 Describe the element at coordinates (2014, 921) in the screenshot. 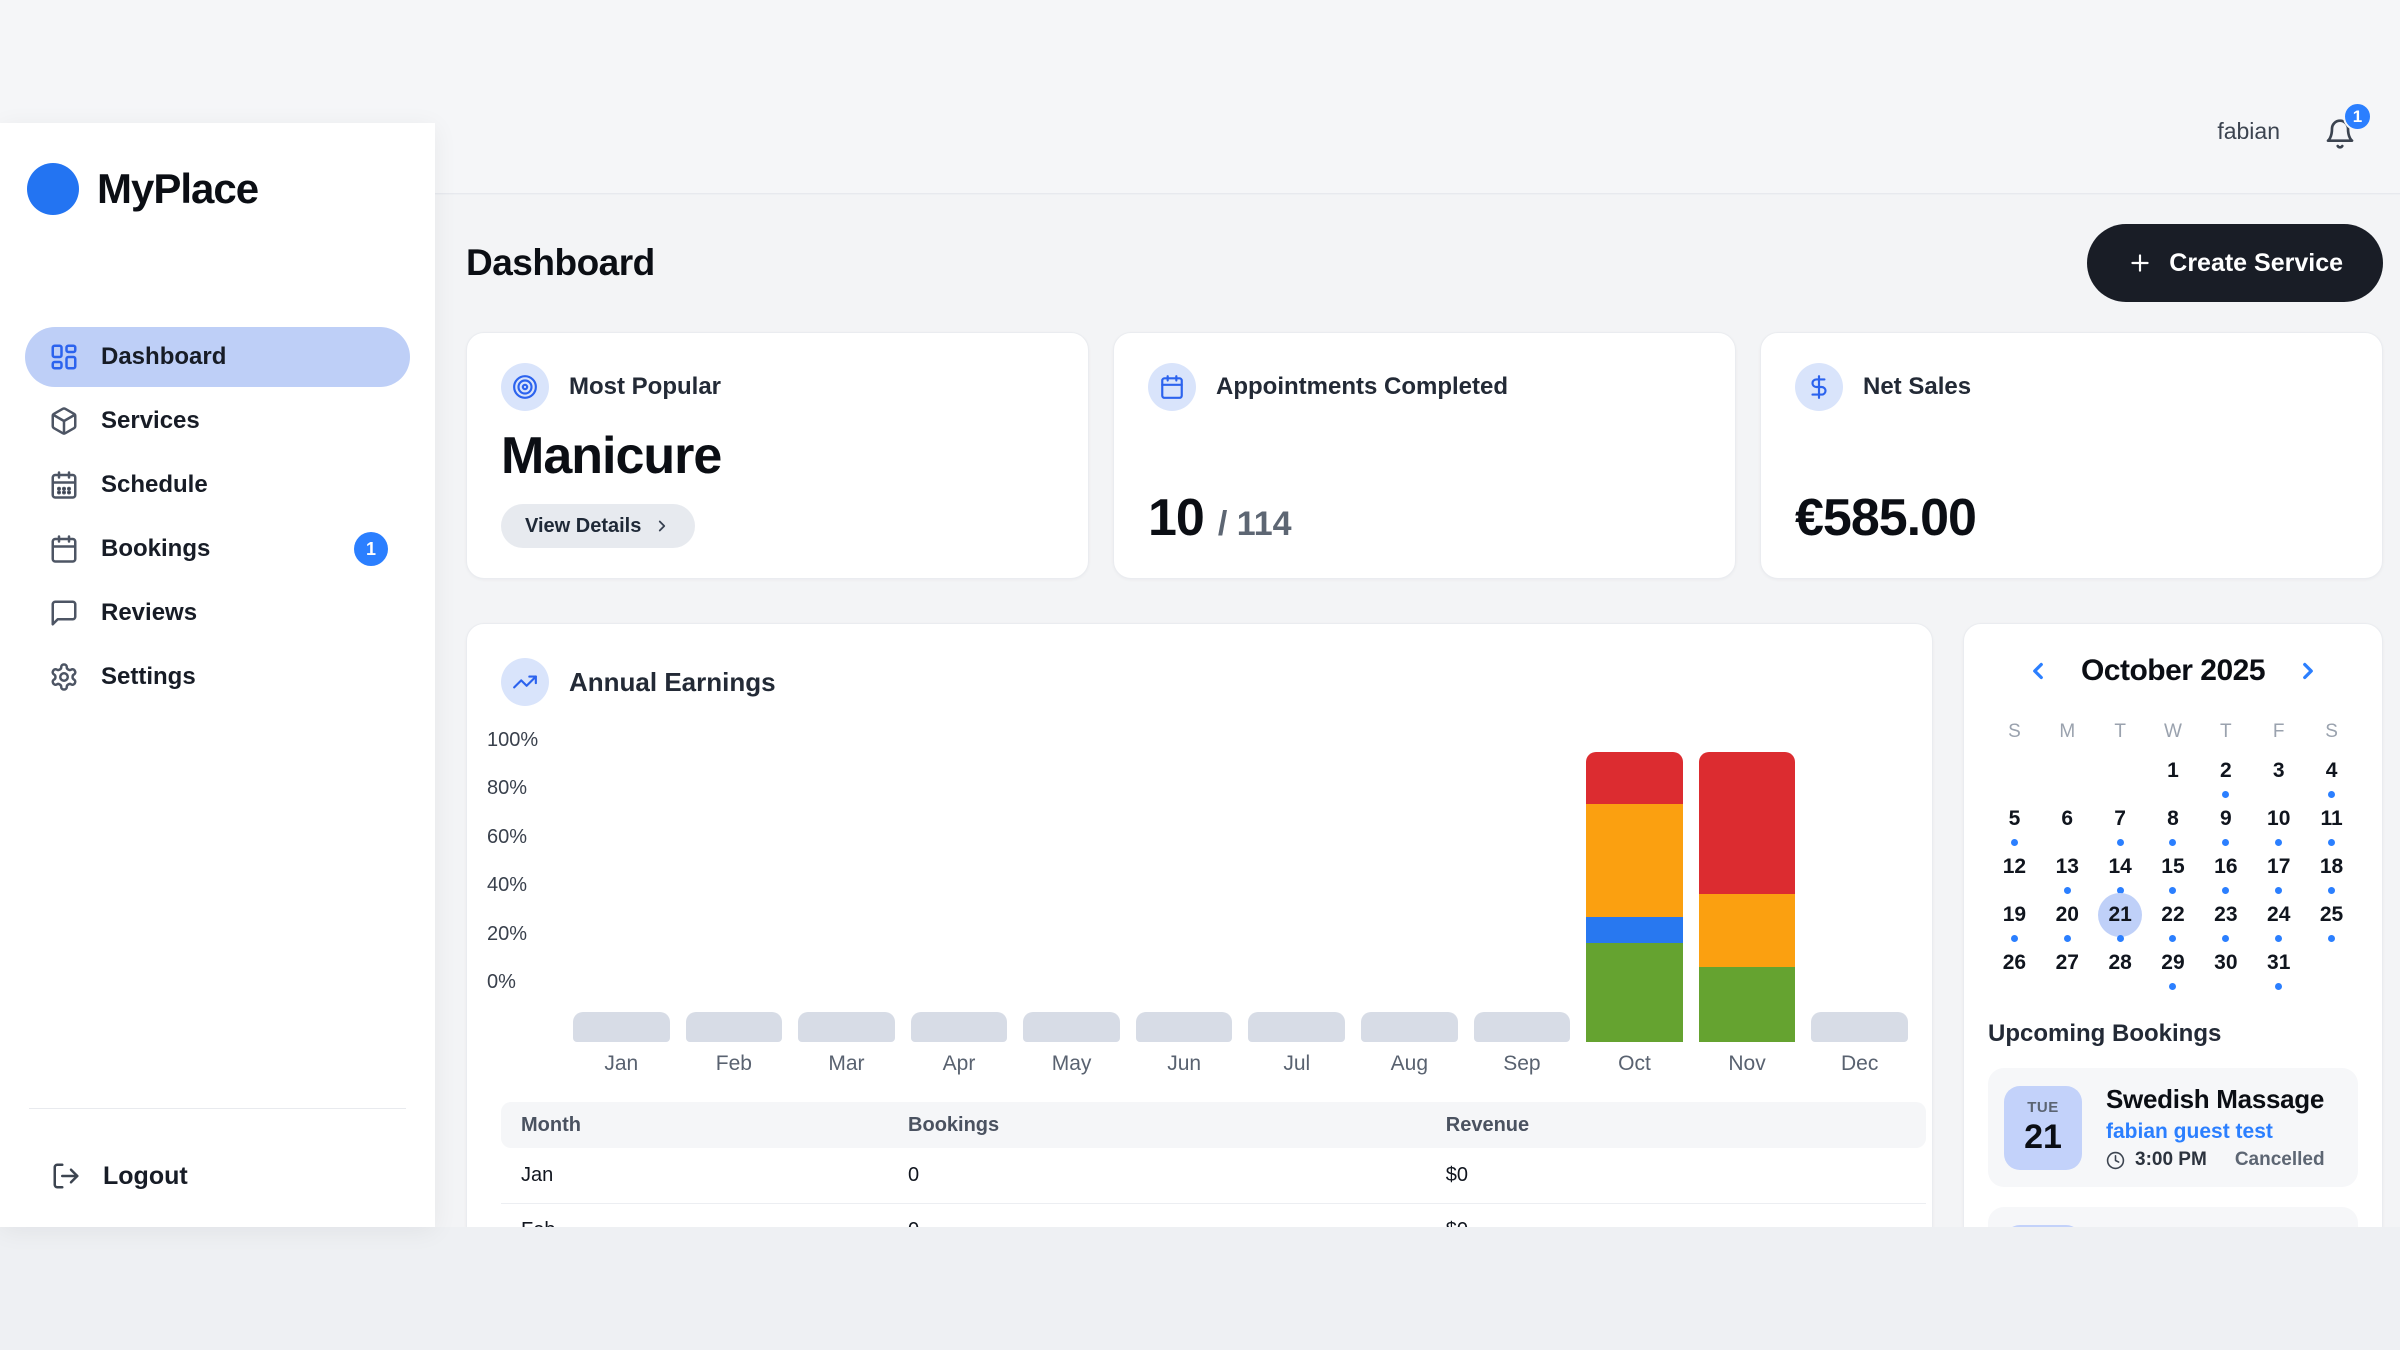

I see `calendar-day-19: 19` at that location.